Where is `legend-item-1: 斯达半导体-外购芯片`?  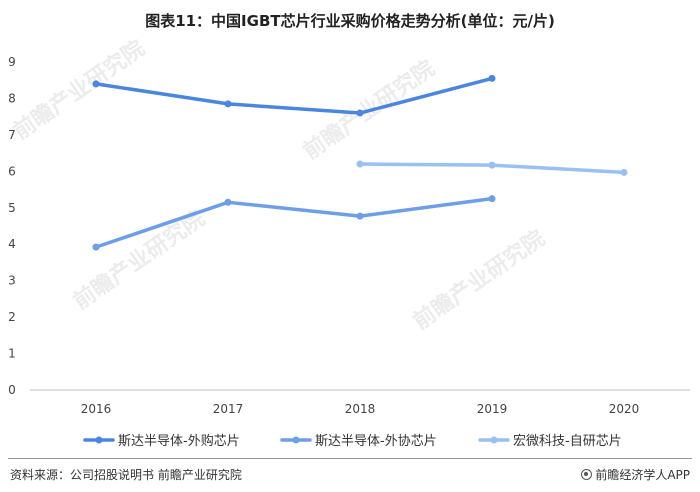 legend-item-1: 斯达半导体-外购芯片 is located at coordinates (161, 441).